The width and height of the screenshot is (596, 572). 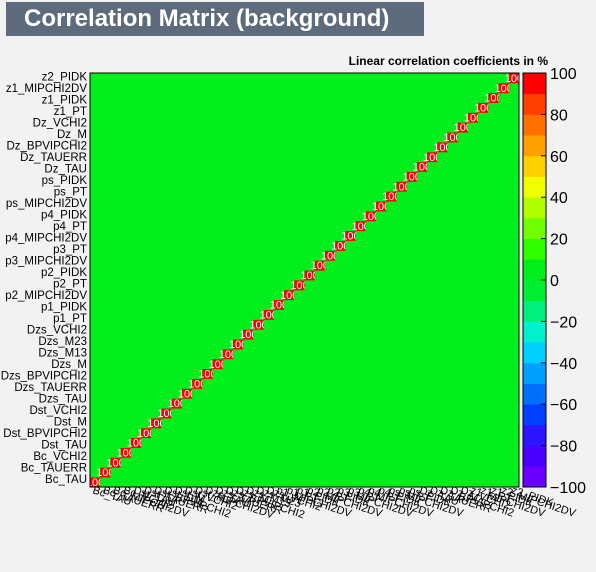 I want to click on color-scale-segment, so click(x=534, y=291).